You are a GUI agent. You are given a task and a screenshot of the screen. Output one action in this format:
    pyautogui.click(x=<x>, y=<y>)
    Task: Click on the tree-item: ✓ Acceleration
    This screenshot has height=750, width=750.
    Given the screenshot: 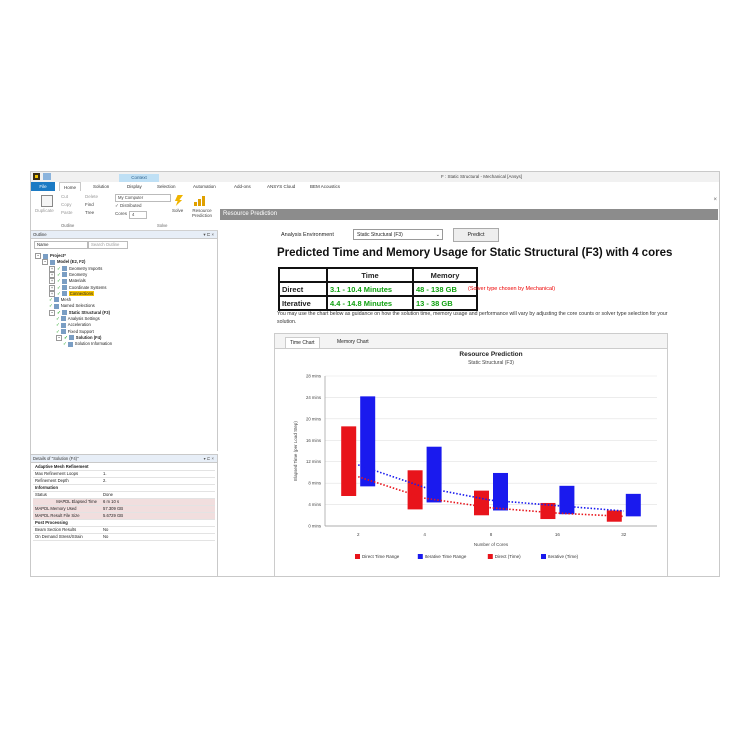 What is the action you would take?
    pyautogui.click(x=73, y=325)
    